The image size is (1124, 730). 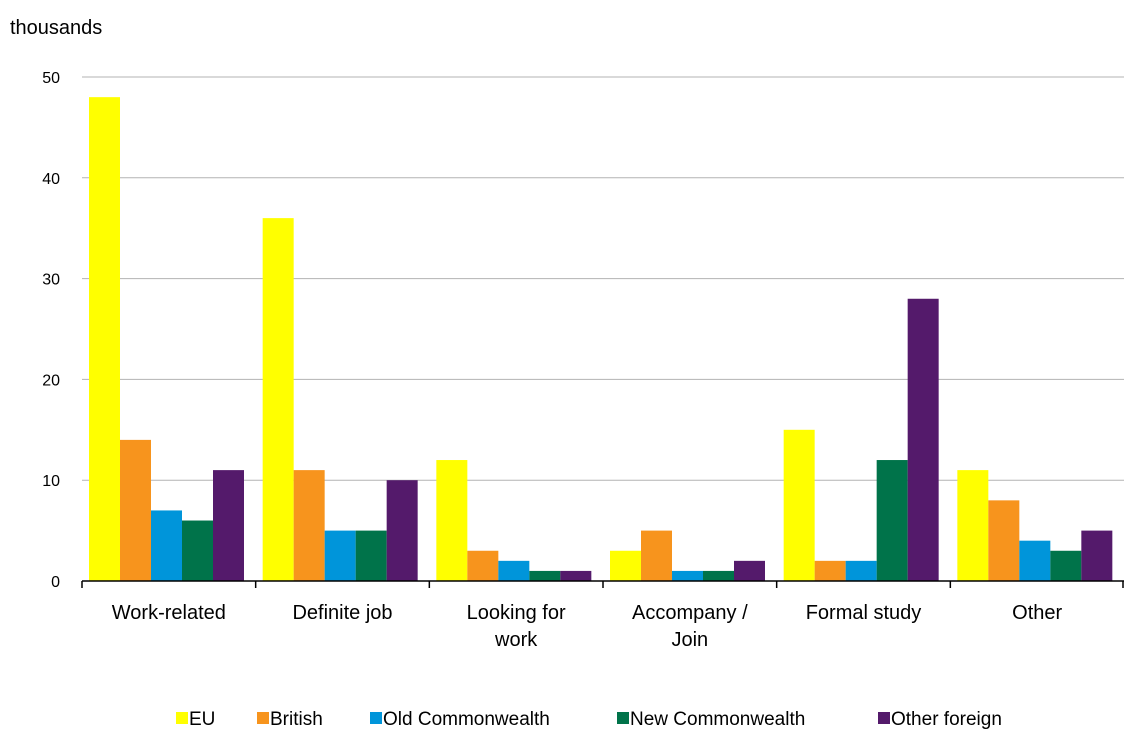 I want to click on legend-label-3: New Commonwealth, so click(x=717, y=719).